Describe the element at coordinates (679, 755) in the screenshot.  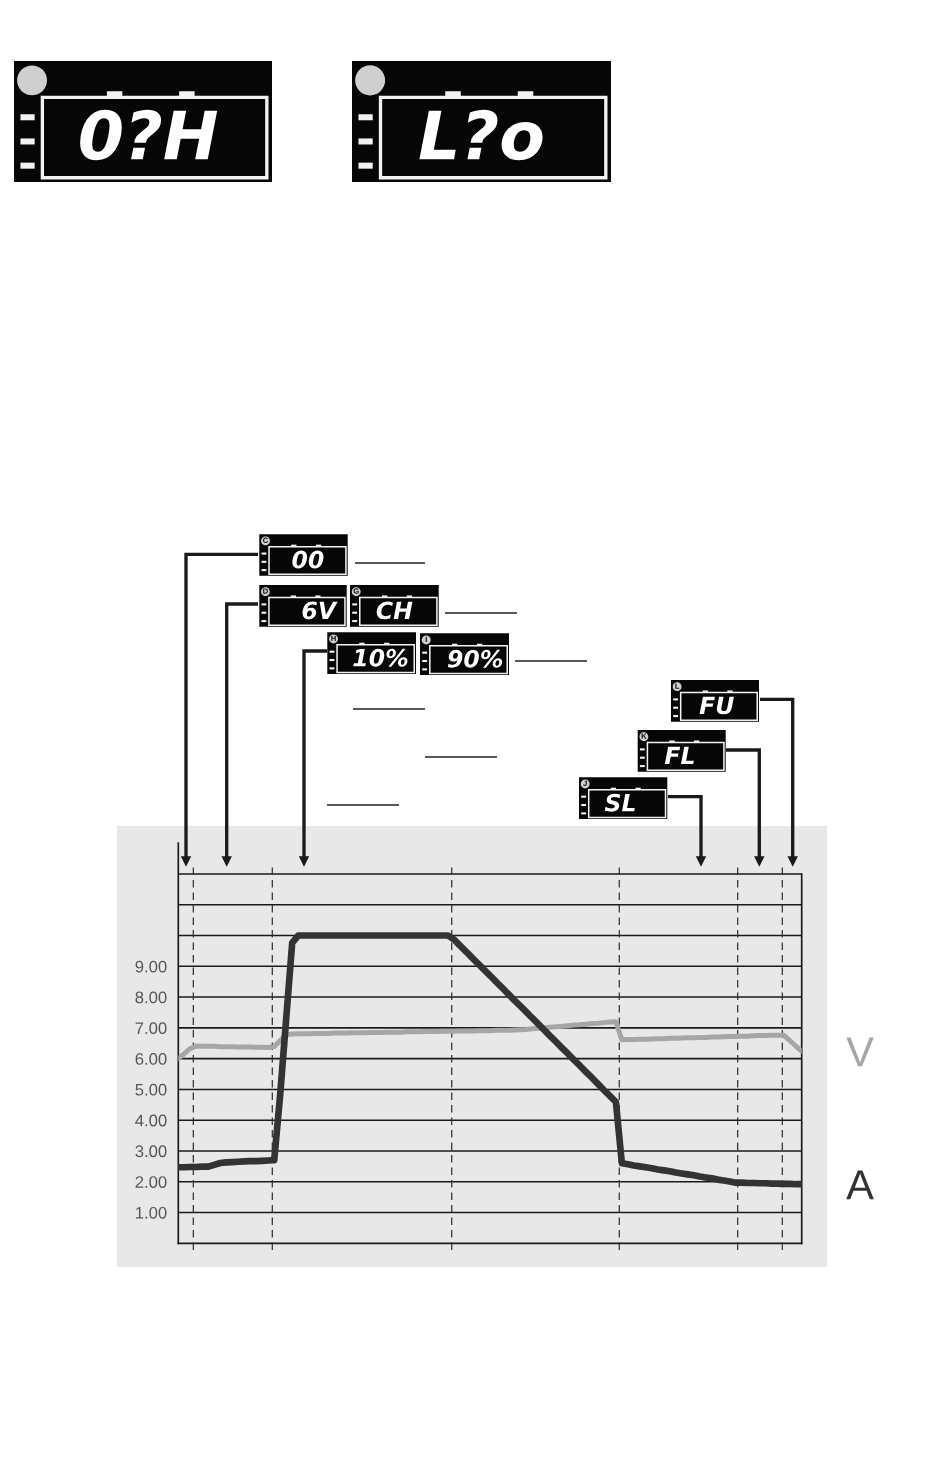
I see `text: FL` at that location.